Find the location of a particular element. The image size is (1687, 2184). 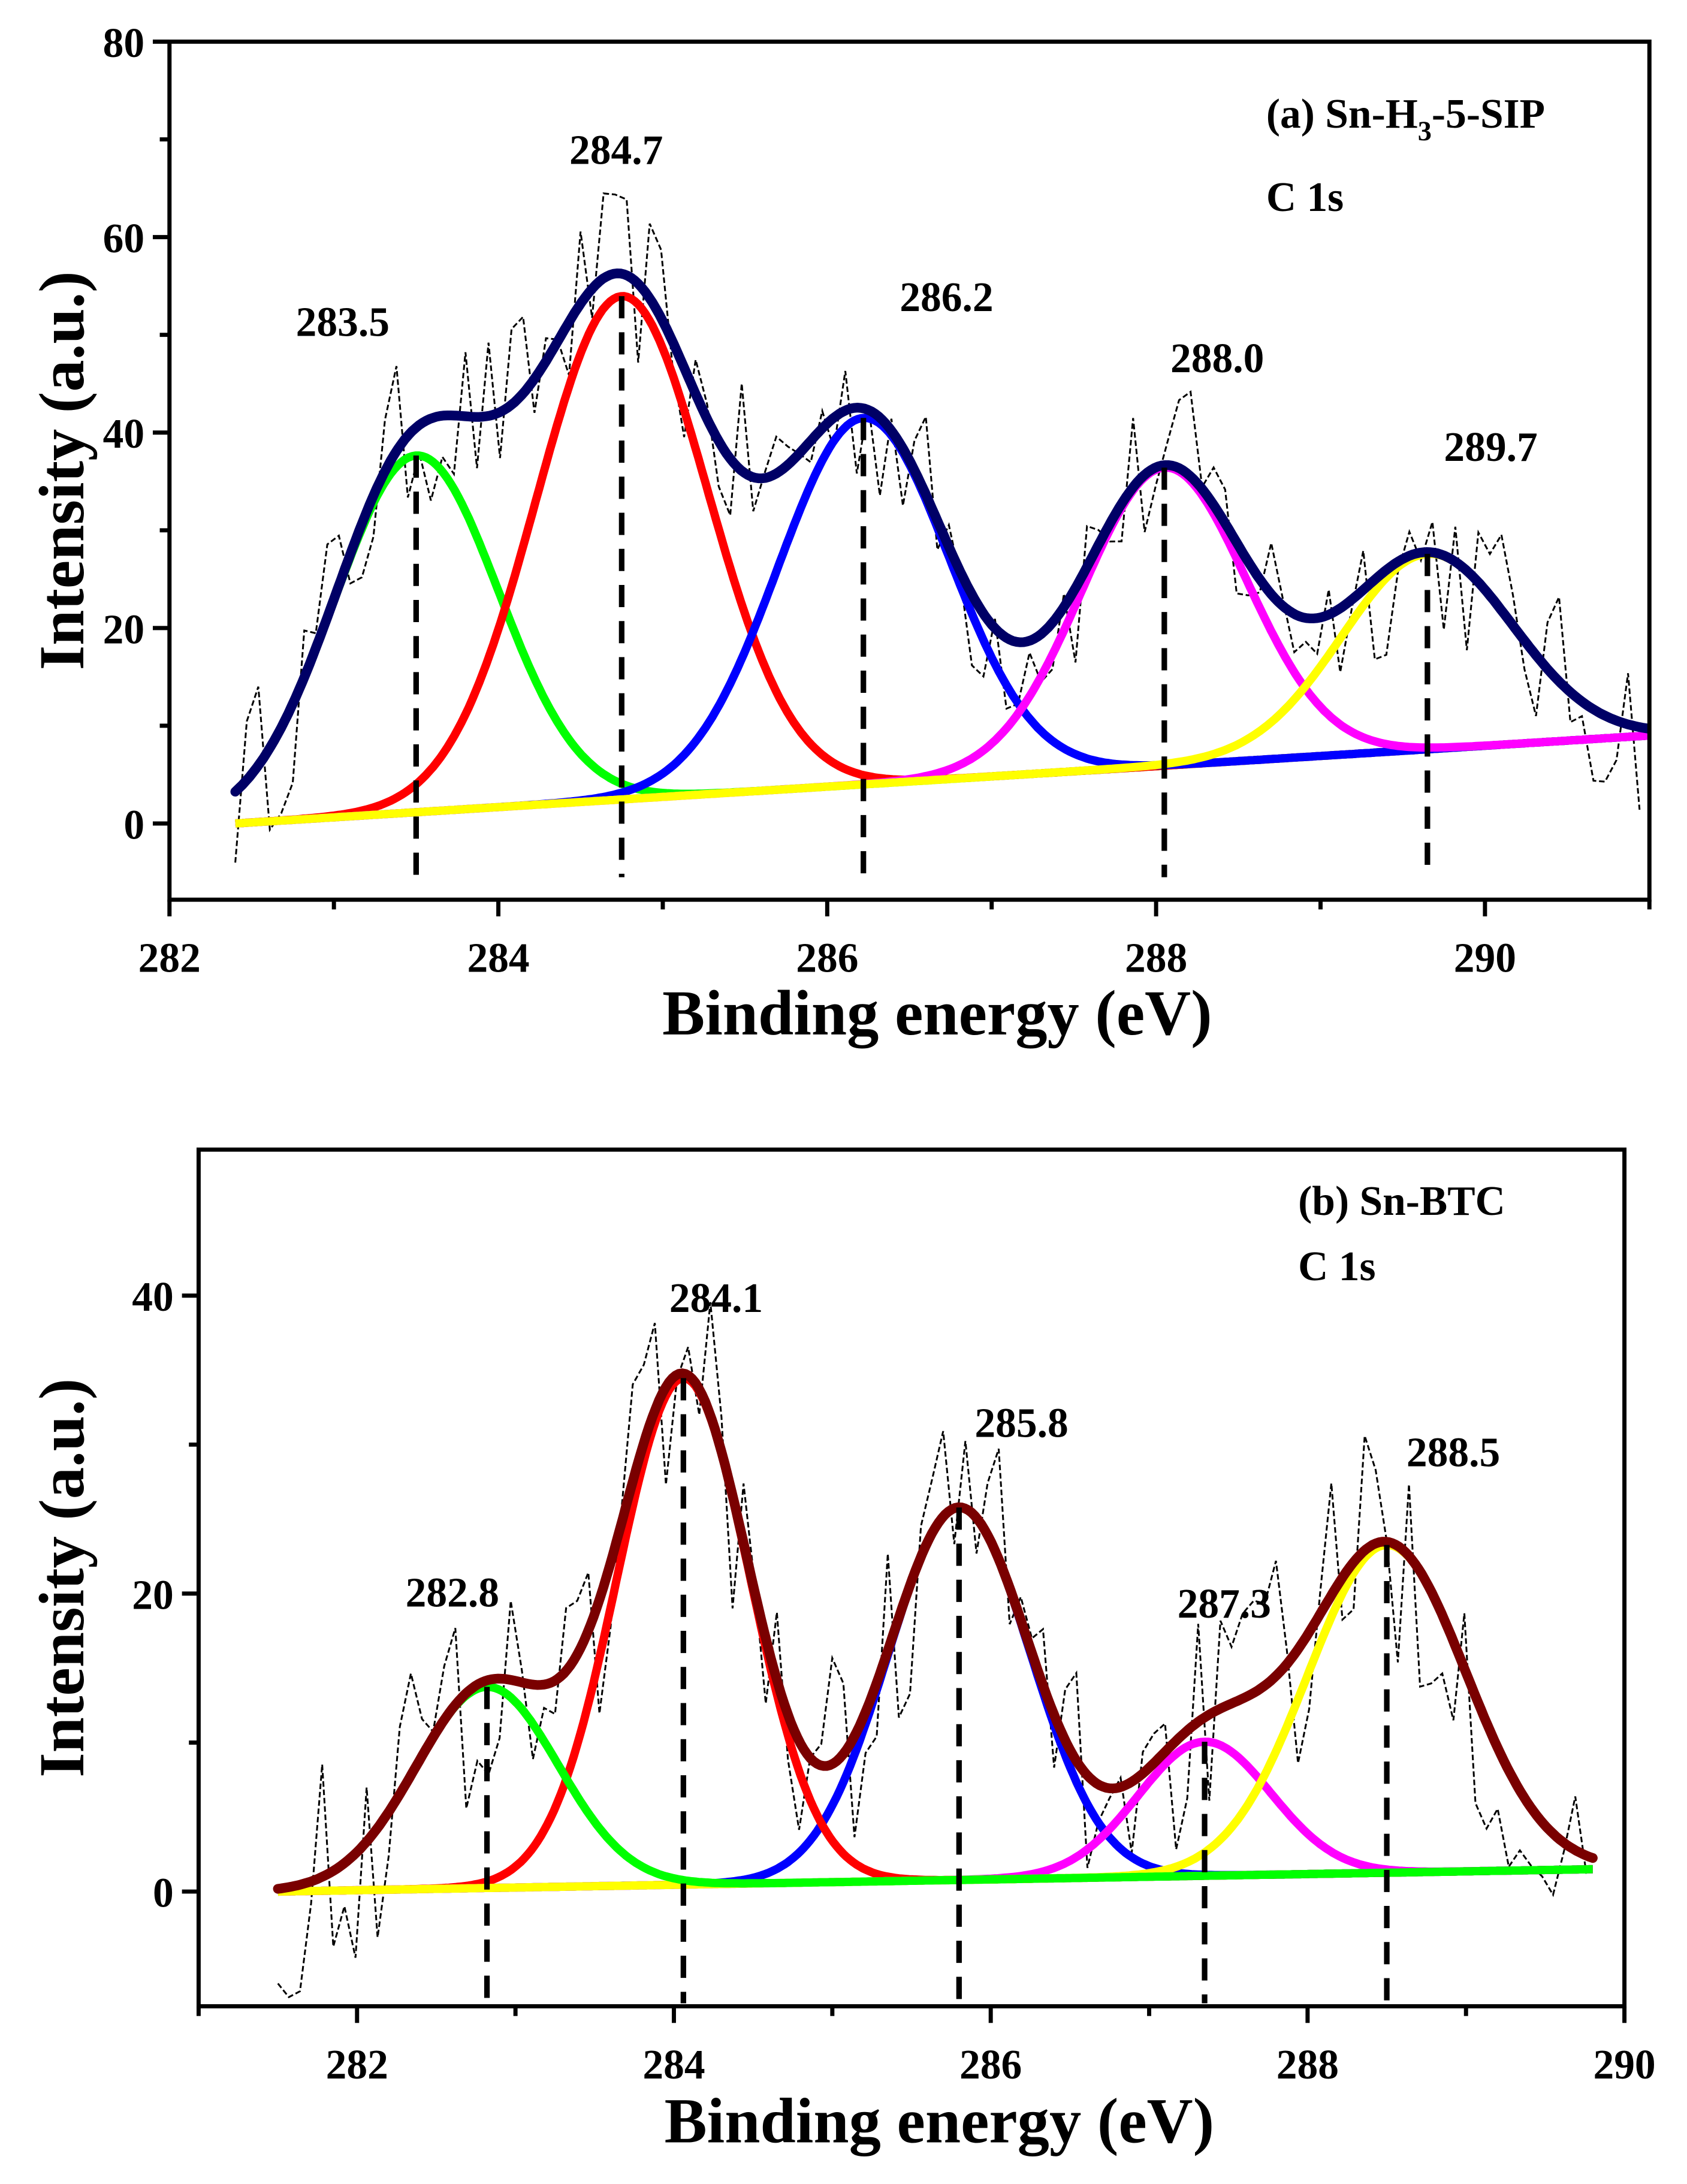

peak-label: 287.3 is located at coordinates (1224, 1604).